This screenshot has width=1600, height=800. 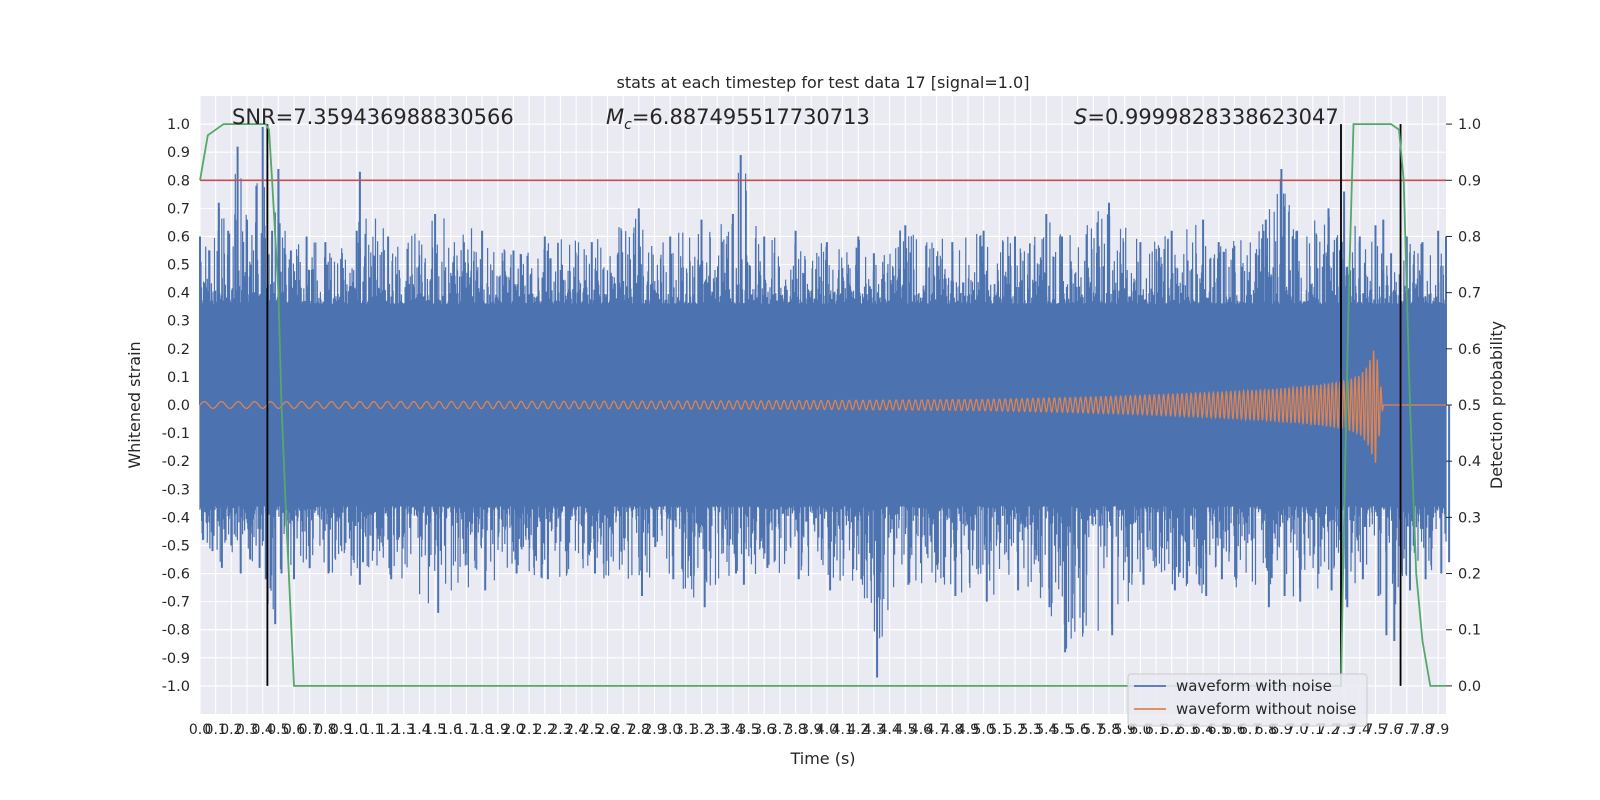 What do you see at coordinates (1469, 294) in the screenshot?
I see `y2-tick-label: 0.7` at bounding box center [1469, 294].